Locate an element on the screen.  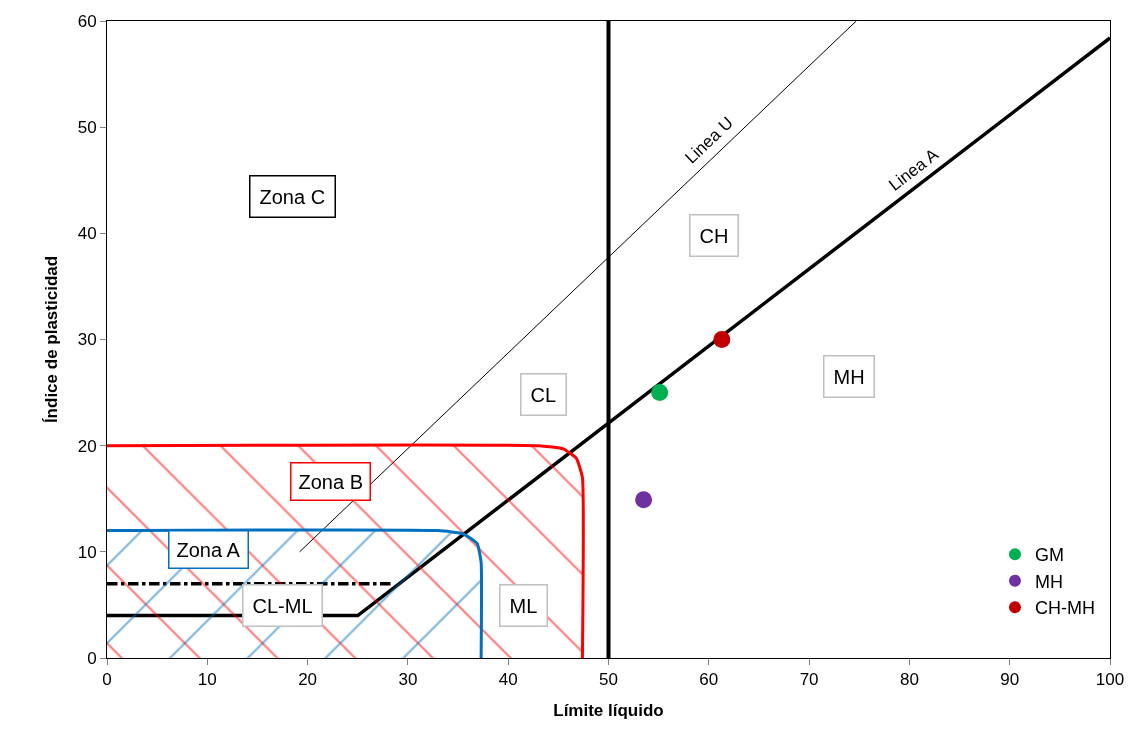
x-tick-label: 50 is located at coordinates (608, 680).